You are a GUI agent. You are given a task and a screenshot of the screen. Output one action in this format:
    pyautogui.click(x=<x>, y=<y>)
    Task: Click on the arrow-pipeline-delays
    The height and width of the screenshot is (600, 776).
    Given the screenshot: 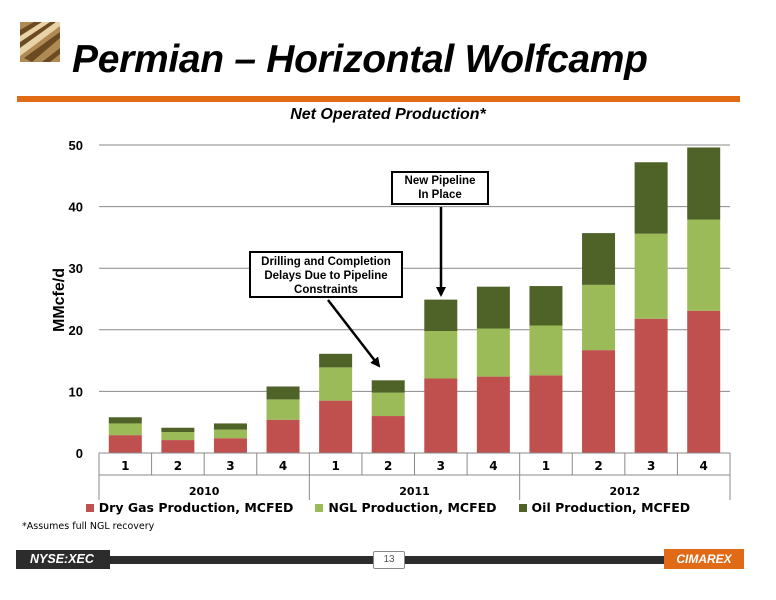 What is the action you would take?
    pyautogui.click(x=354, y=333)
    